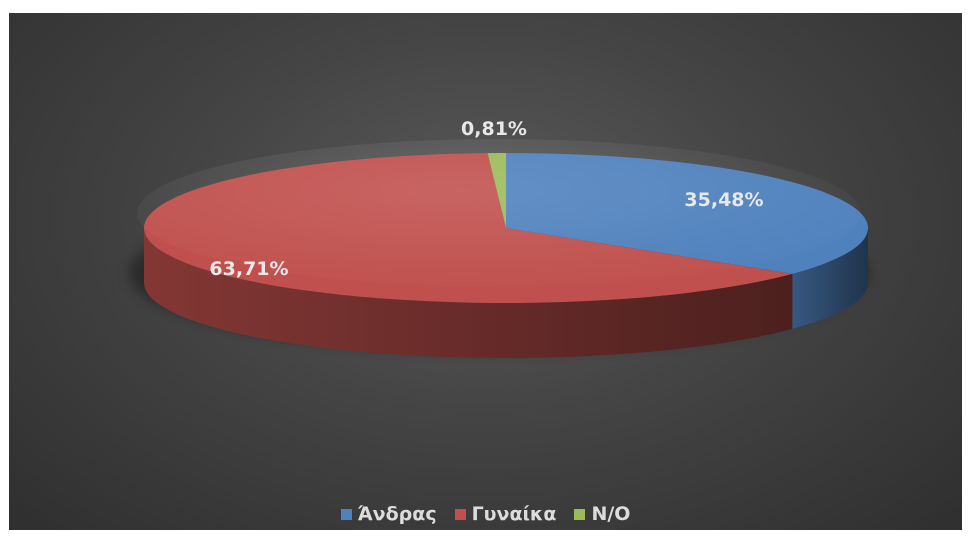 This screenshot has height=538, width=977. Describe the element at coordinates (494, 129) in the screenshot. I see `data-label-2: 0,81%` at that location.